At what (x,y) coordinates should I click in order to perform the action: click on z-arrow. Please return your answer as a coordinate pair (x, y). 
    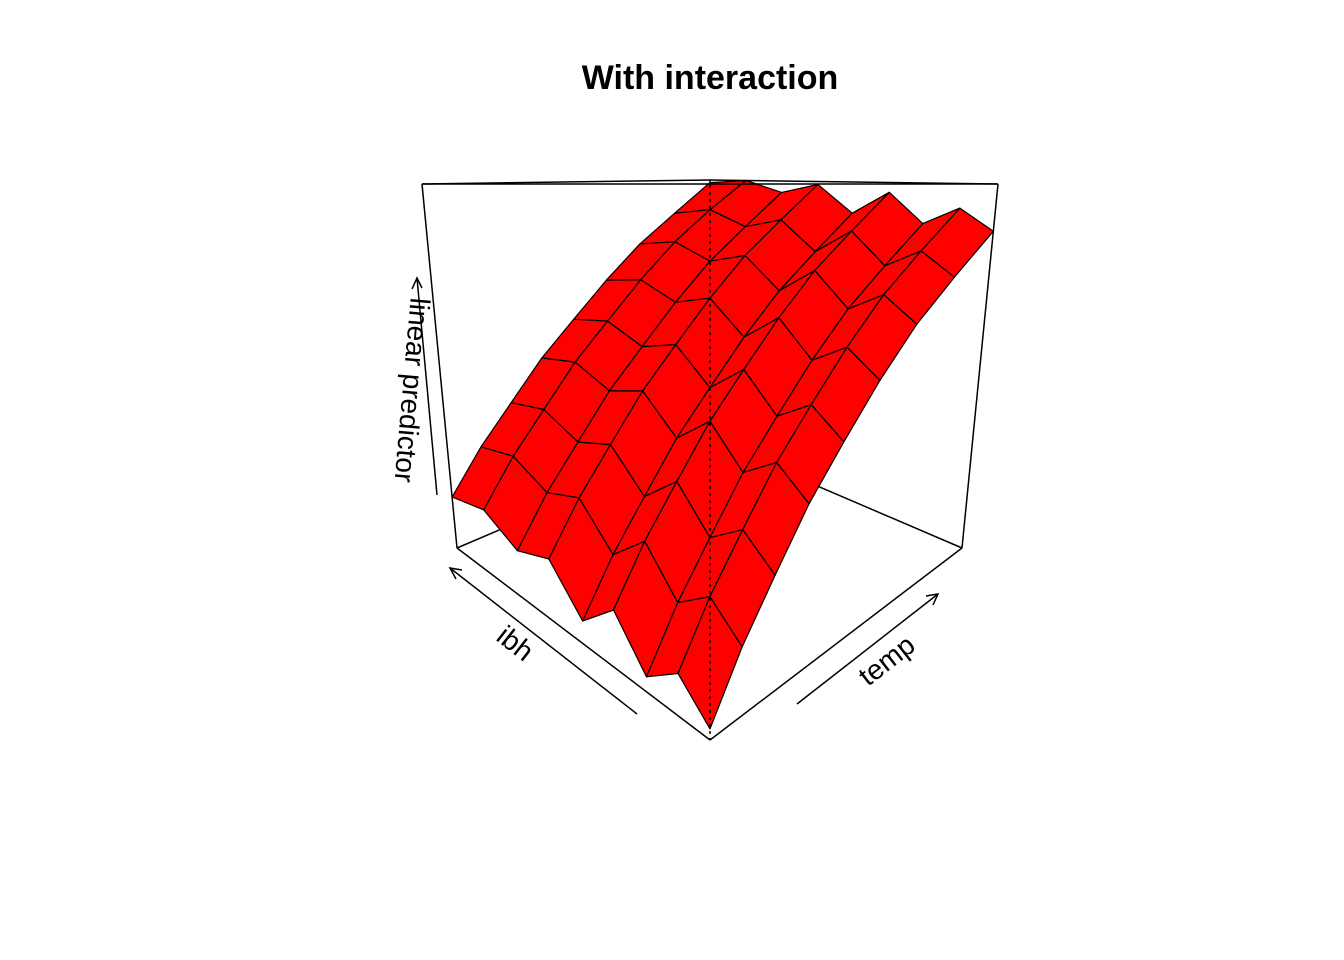
    Looking at the image, I should click on (427, 386).